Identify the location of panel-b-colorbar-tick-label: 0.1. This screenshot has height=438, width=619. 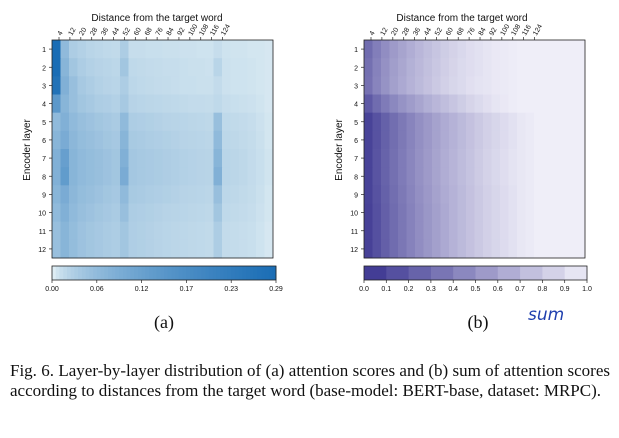
(386, 289).